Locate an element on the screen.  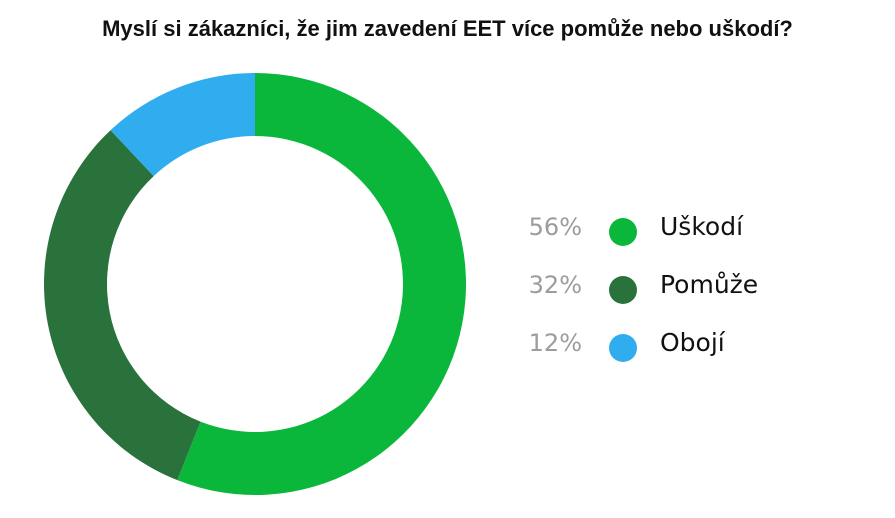
legend-item-uskodi: 56% Uškodí is located at coordinates (655, 234).